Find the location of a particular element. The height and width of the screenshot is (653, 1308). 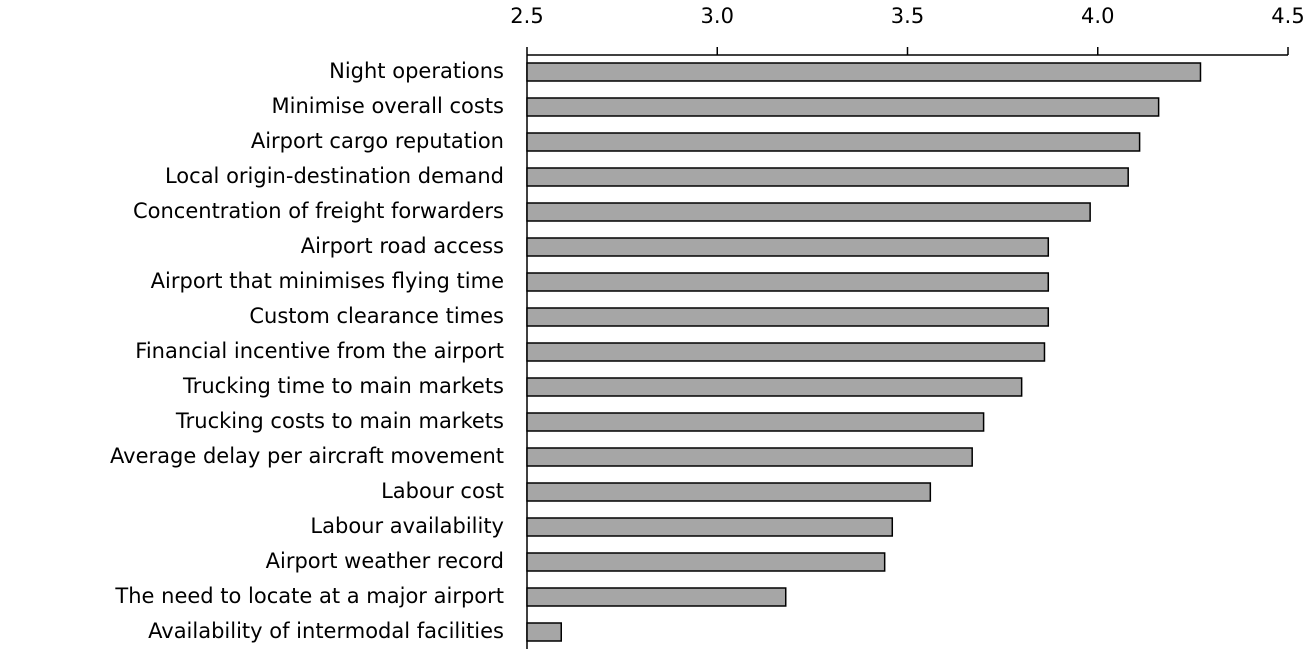

y-tick-label: Trucking costs to main markets is located at coordinates (339, 421).